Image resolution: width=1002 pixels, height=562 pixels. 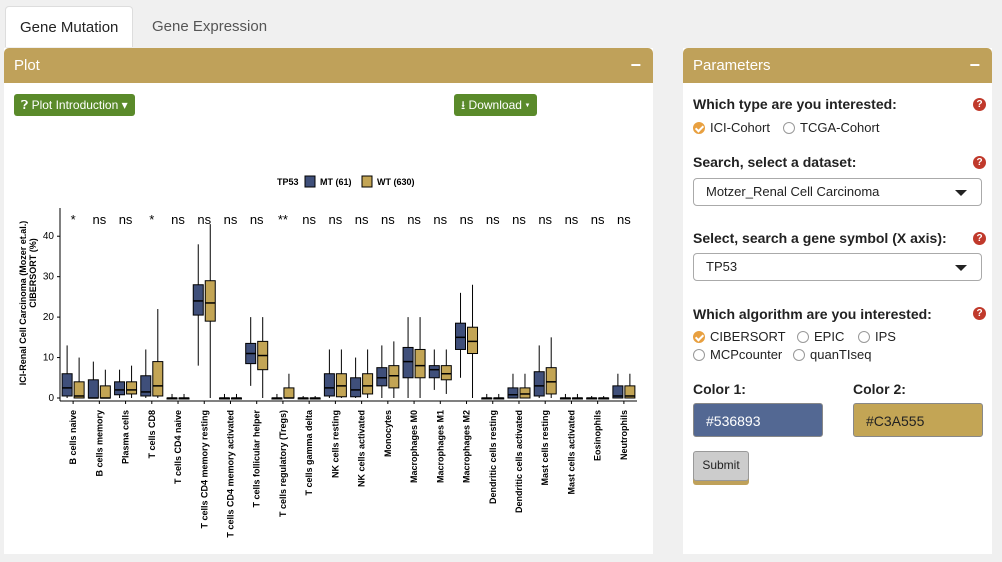 I want to click on y-axis-label-line2: CIBERSORT (%), so click(x=33, y=273).